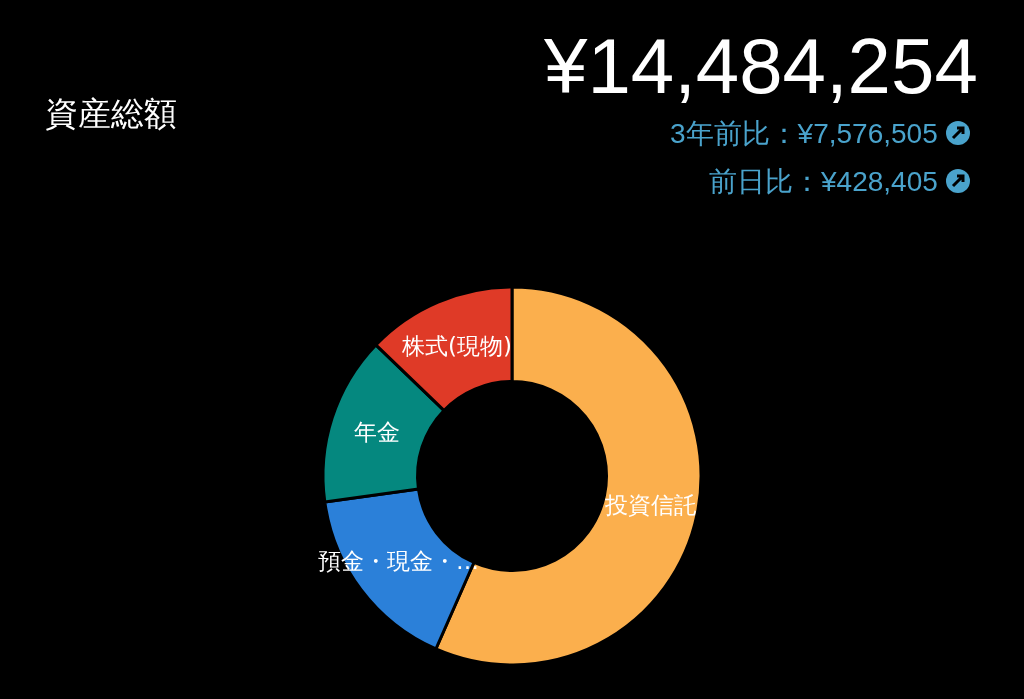 This screenshot has width=1024, height=699. I want to click on slice-label: 株式(現物), so click(456, 346).